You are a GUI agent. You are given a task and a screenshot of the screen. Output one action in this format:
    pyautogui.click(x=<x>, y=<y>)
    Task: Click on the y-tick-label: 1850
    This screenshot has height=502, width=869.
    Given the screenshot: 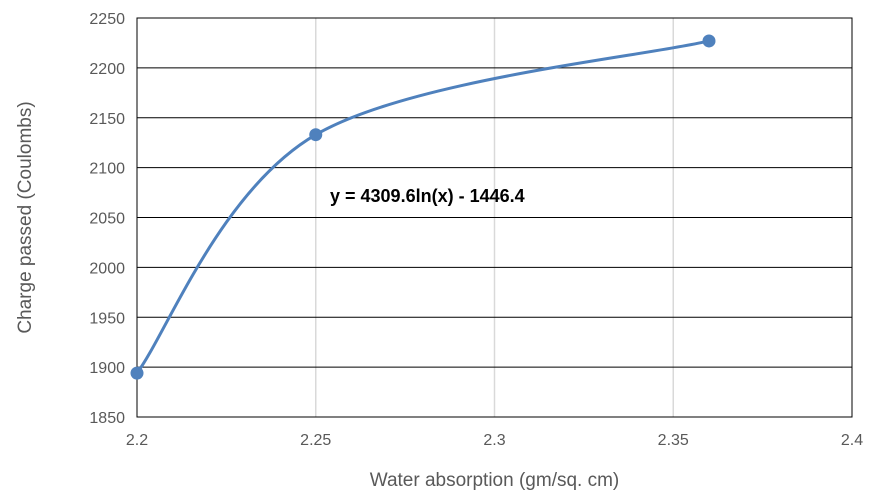 What is the action you would take?
    pyautogui.click(x=107, y=418)
    